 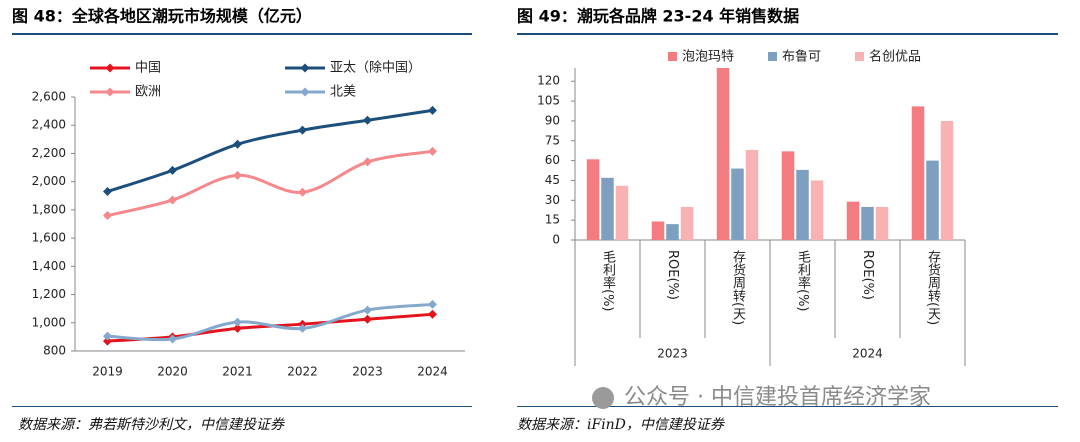 I want to click on chart-title: 图 48：全球各地区潮玩市场规模（亿元）, so click(x=162, y=16).